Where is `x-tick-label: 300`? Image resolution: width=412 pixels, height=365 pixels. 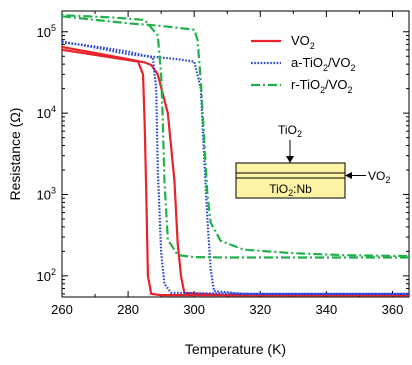 x-tick-label: 300 is located at coordinates (194, 309).